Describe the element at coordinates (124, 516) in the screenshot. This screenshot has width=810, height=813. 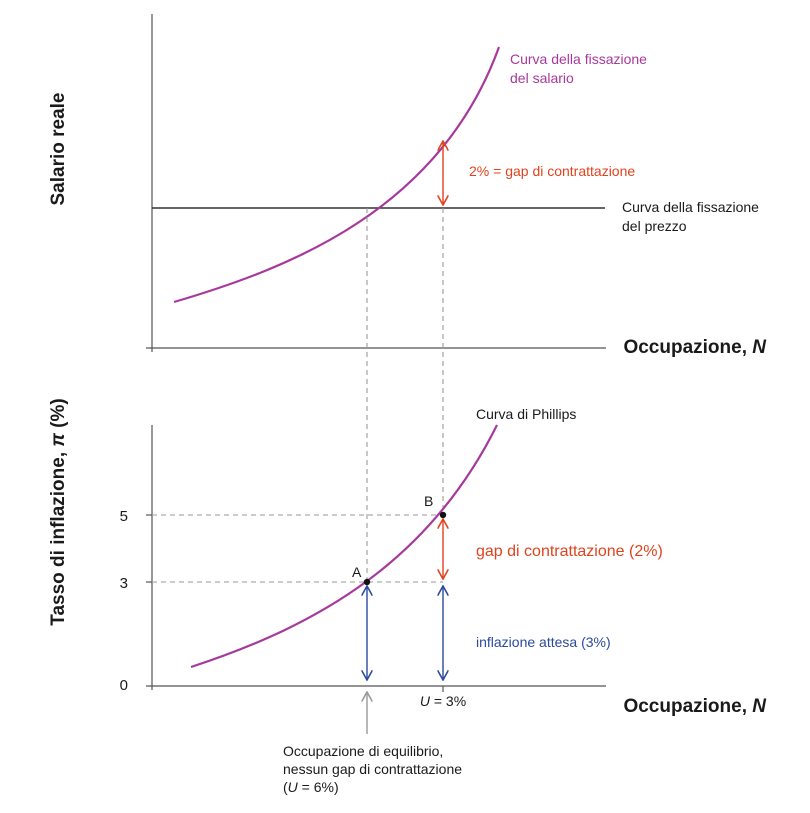
I see `tick-label-5: 5` at that location.